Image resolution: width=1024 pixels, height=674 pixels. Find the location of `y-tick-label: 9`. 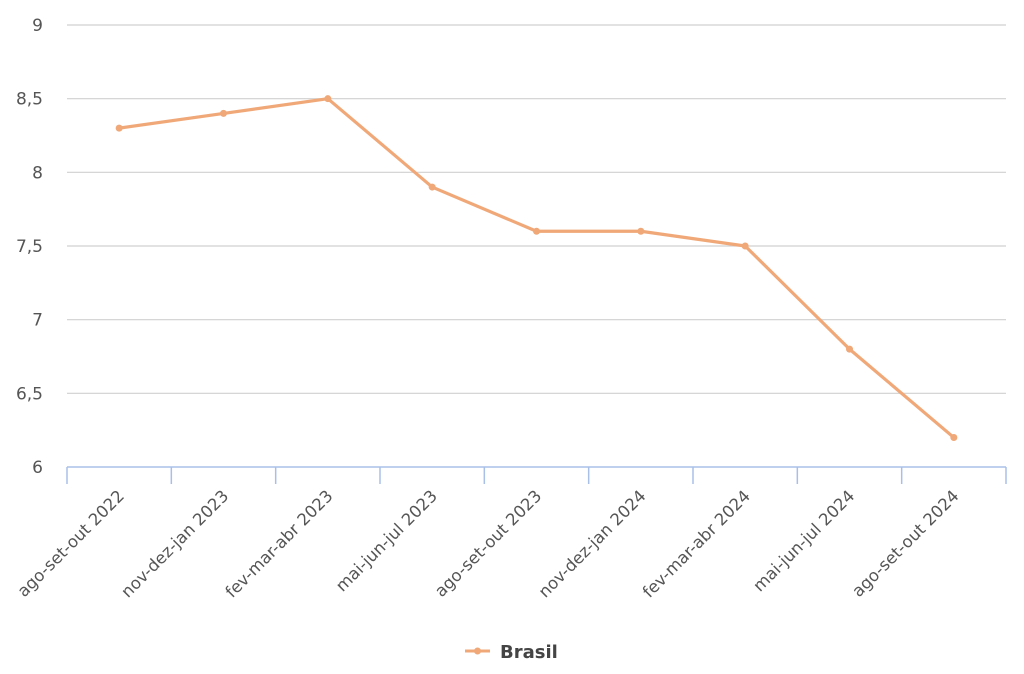

y-tick-label: 9 is located at coordinates (37, 26).